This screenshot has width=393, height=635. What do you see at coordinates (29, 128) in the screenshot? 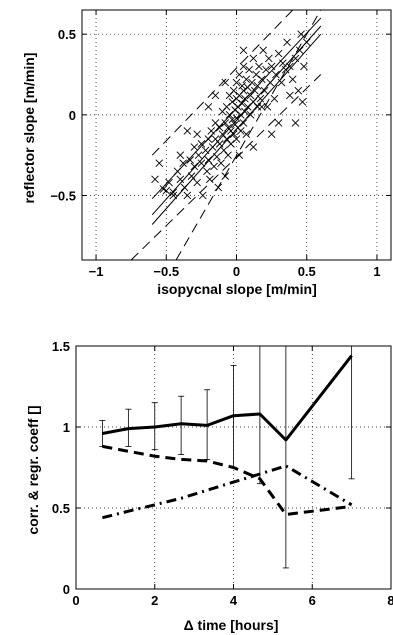
I see `scatter-y-axis-label: reflector slope [m/min]` at bounding box center [29, 128].